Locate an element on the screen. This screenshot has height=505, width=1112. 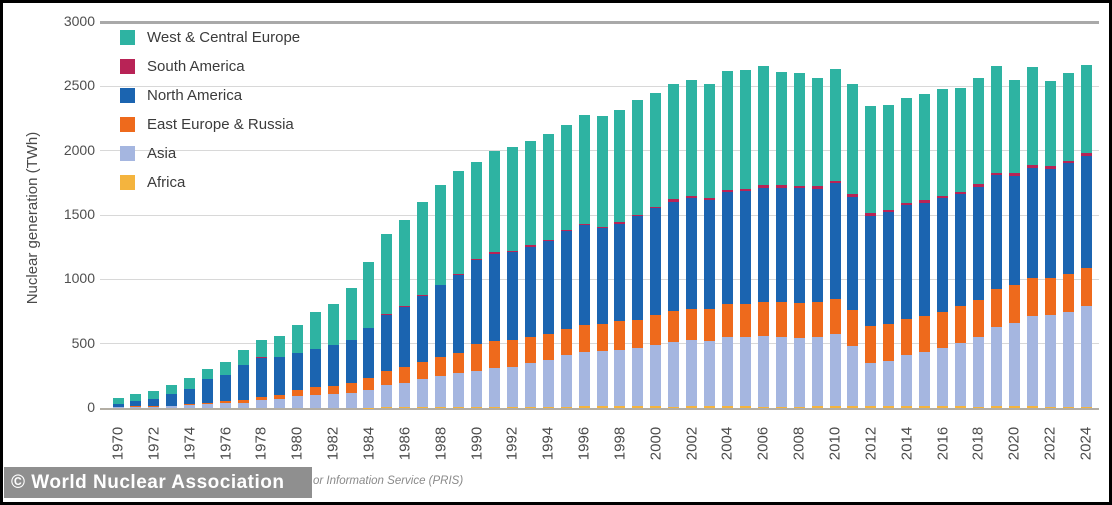
bar-2005 is located at coordinates (745, 239).